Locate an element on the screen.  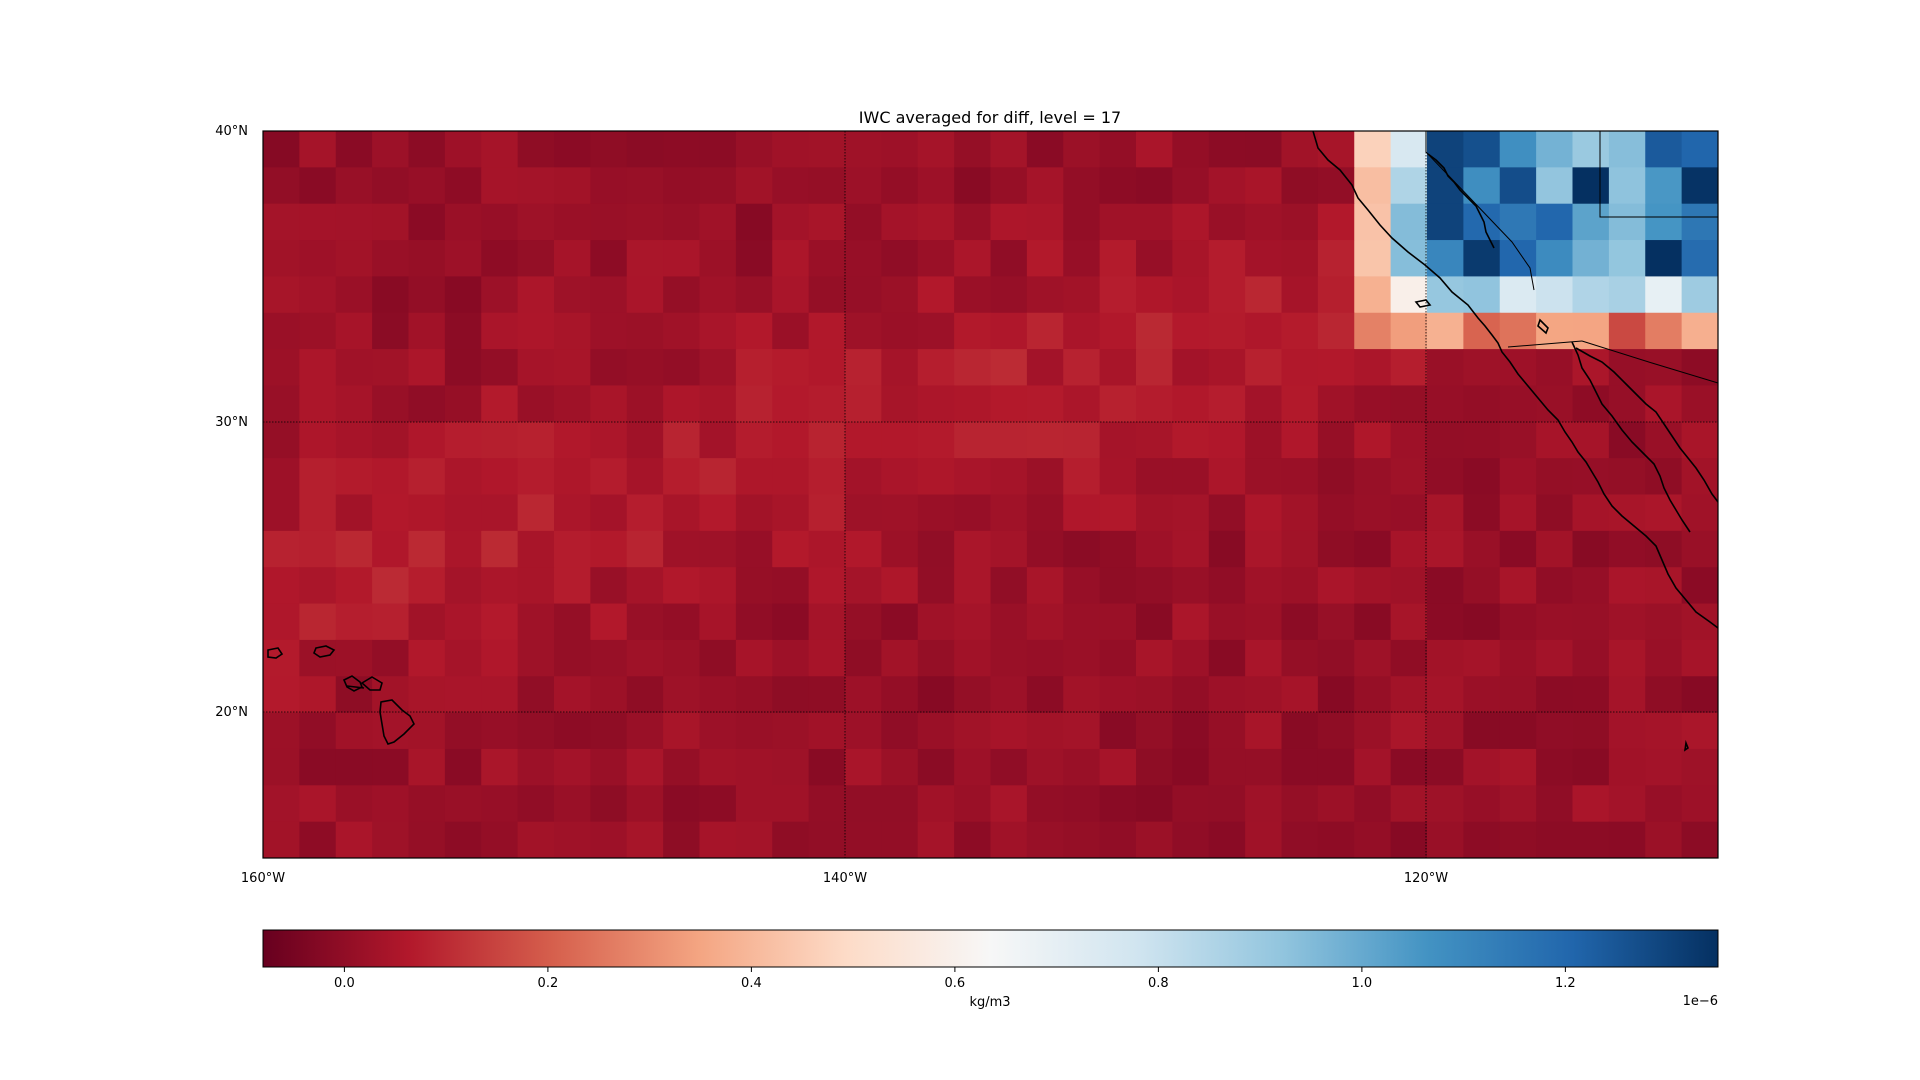
lon-label-120w: 120°W is located at coordinates (1426, 878).